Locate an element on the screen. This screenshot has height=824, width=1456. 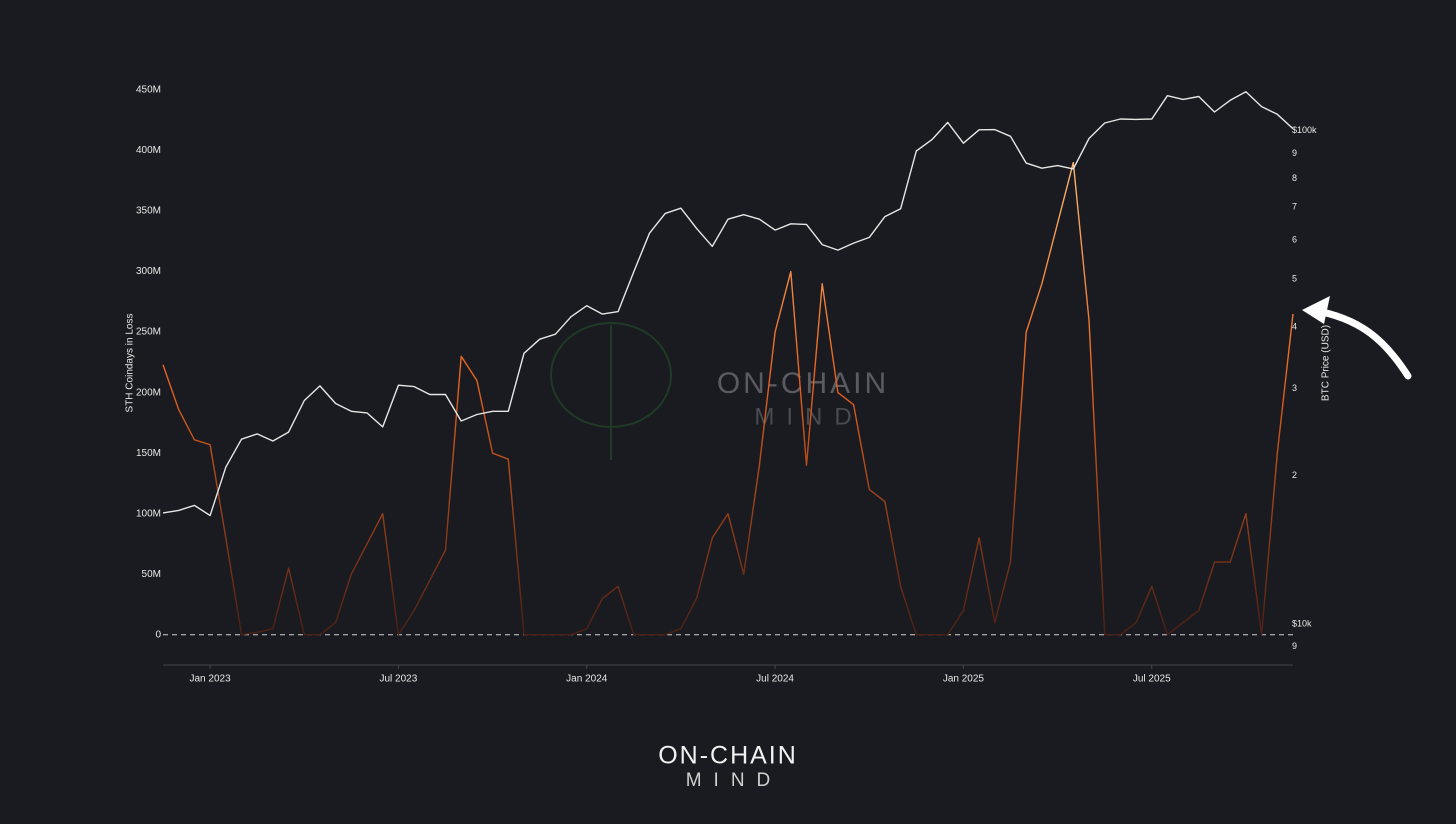
y-tick-label: 300M is located at coordinates (148, 271).